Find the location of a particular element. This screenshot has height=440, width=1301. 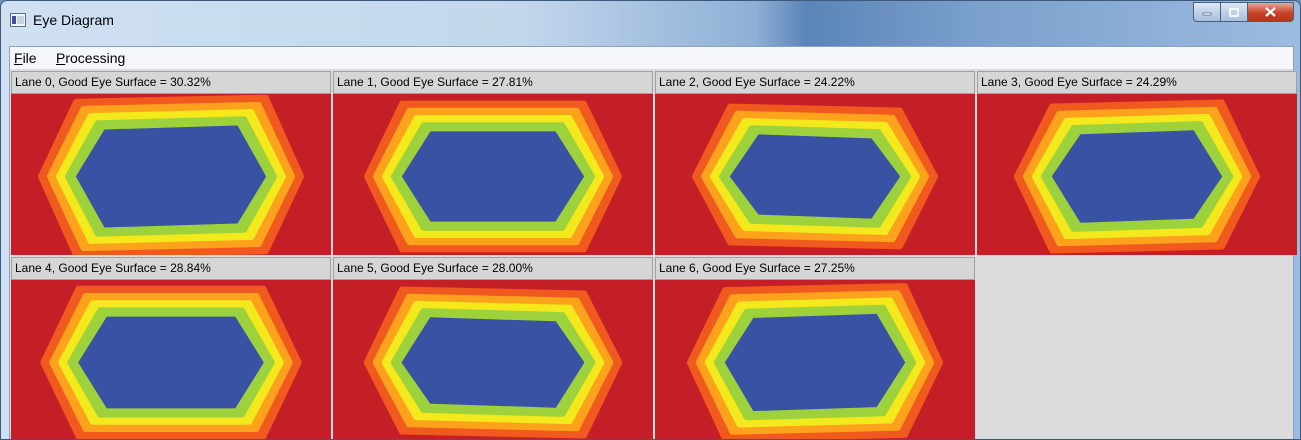

minimize-icon is located at coordinates (1207, 14).